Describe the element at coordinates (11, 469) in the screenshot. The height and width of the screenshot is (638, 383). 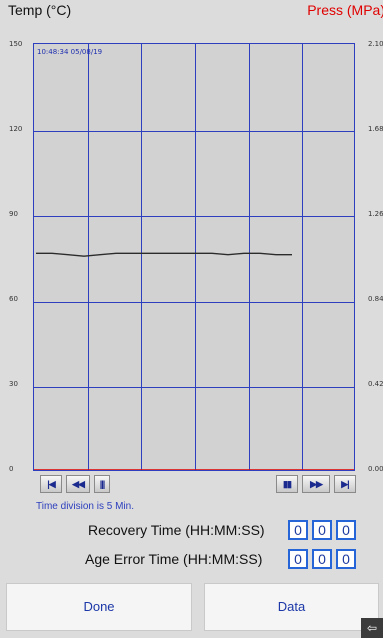
I see `left-tick-label: 0` at that location.